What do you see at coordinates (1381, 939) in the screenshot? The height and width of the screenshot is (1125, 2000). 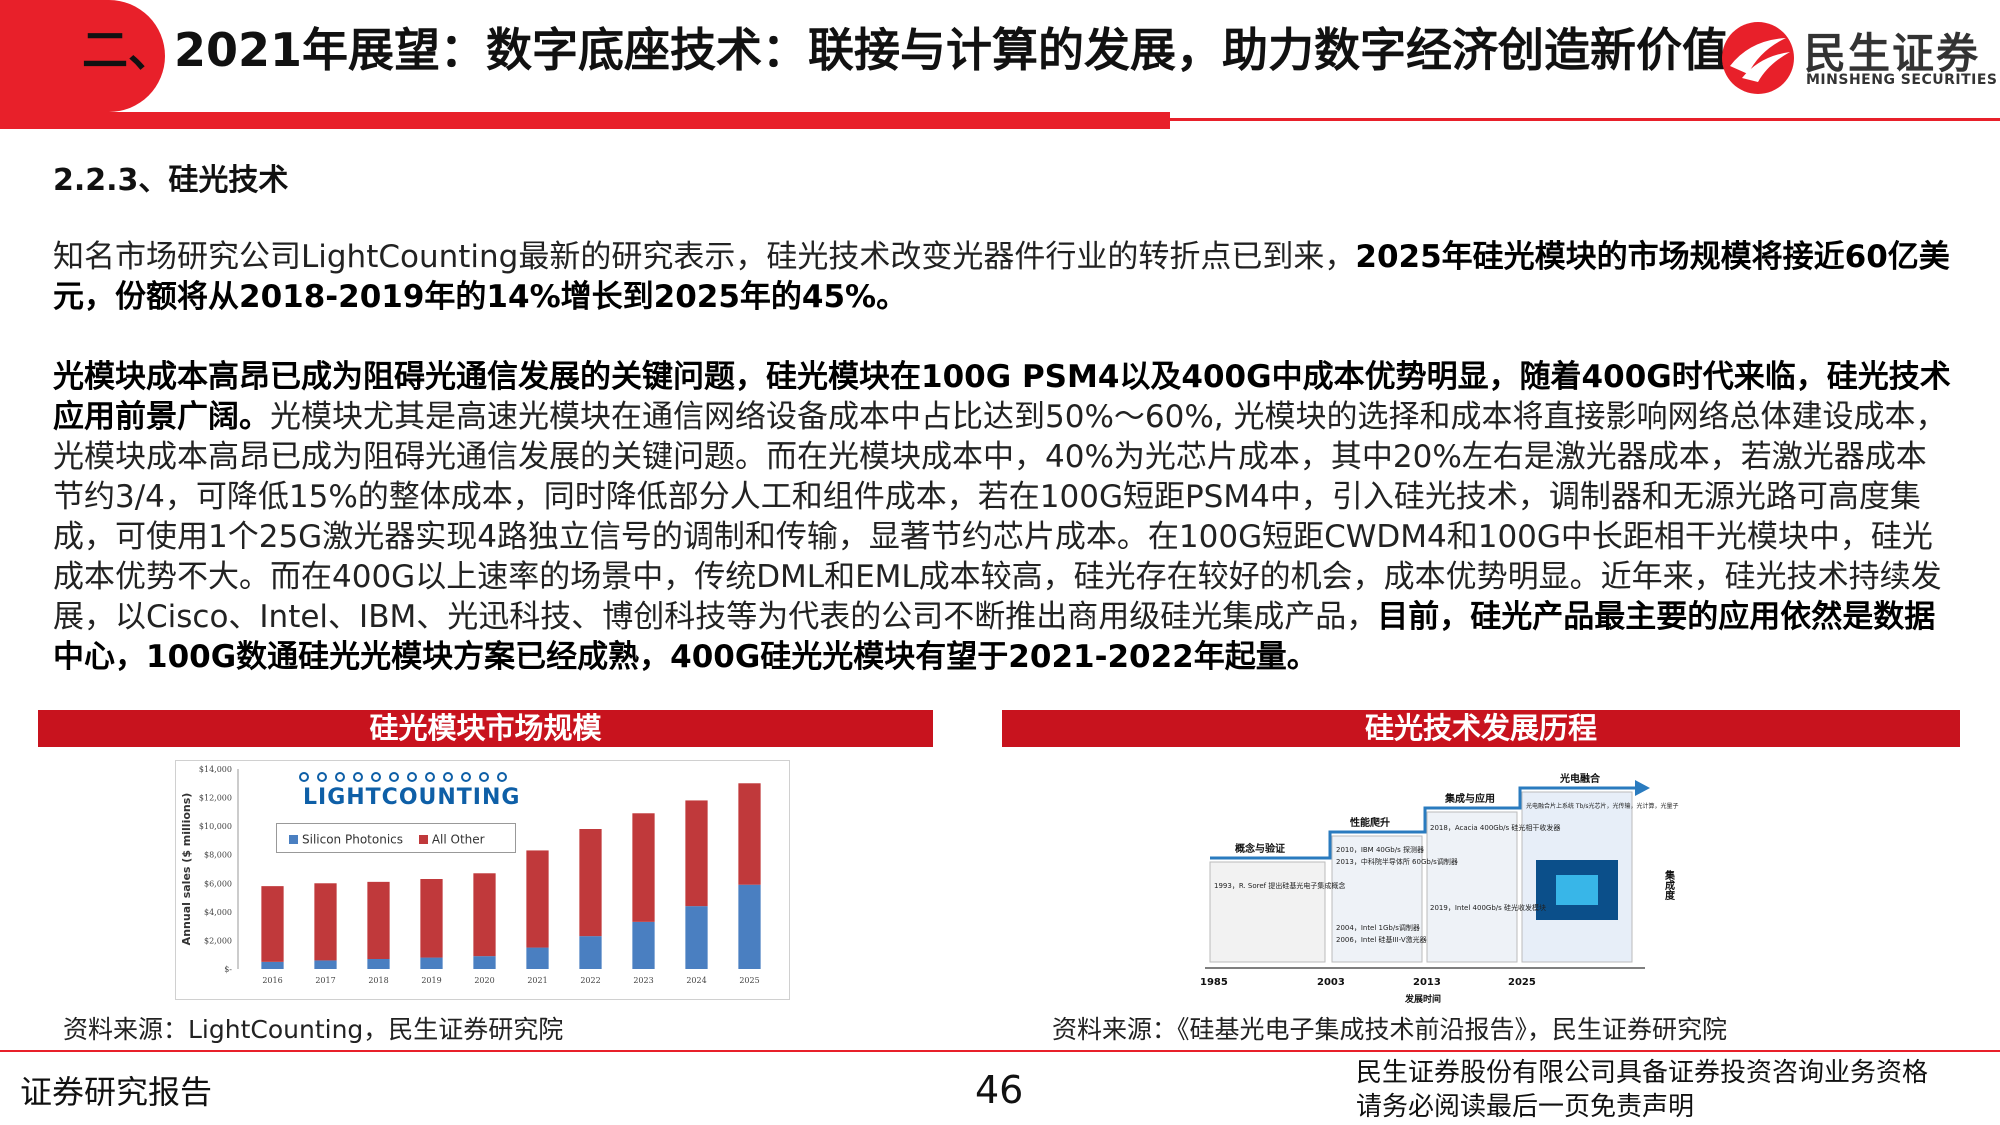 I see `note-2006: 2006，Intel 硅基III-V激光器` at bounding box center [1381, 939].